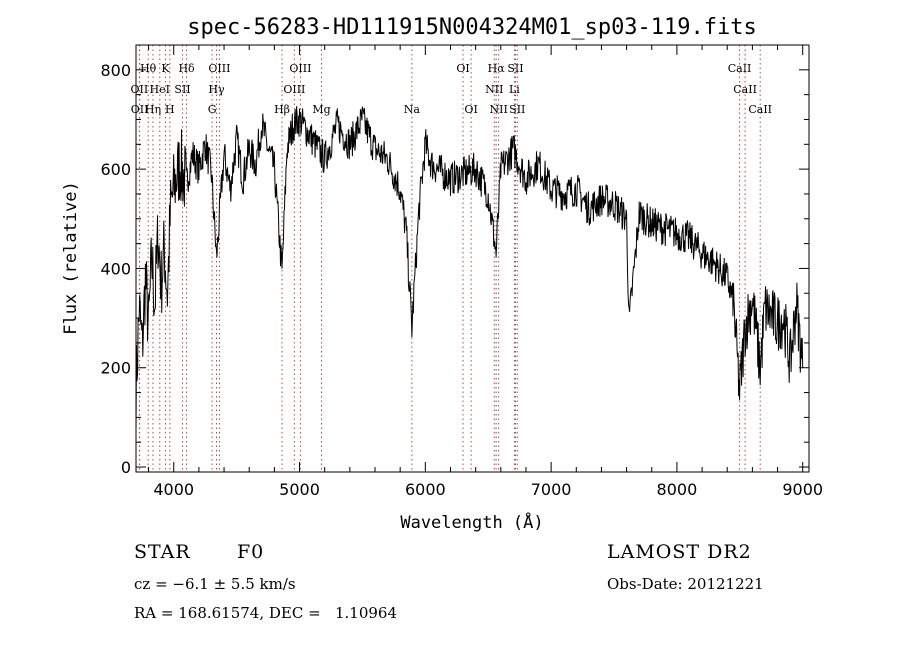 The height and width of the screenshot is (650, 900). What do you see at coordinates (412, 109) in the screenshot?
I see `line-marker-label: Na` at bounding box center [412, 109].